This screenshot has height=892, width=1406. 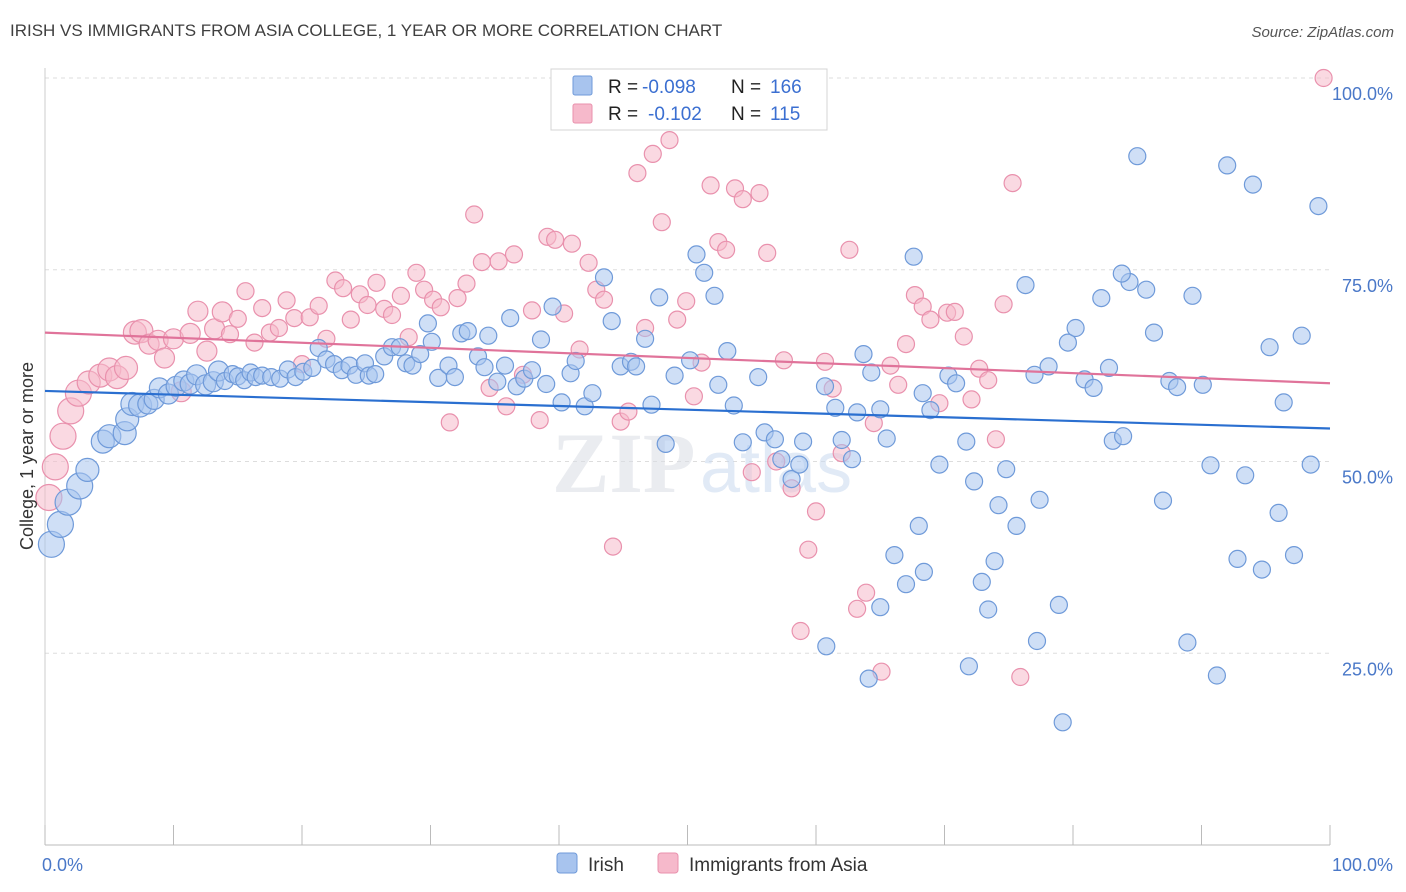 What do you see at coordinates (1367, 478) in the screenshot?
I see `y-tick-label-1: 50.0%` at bounding box center [1367, 478].